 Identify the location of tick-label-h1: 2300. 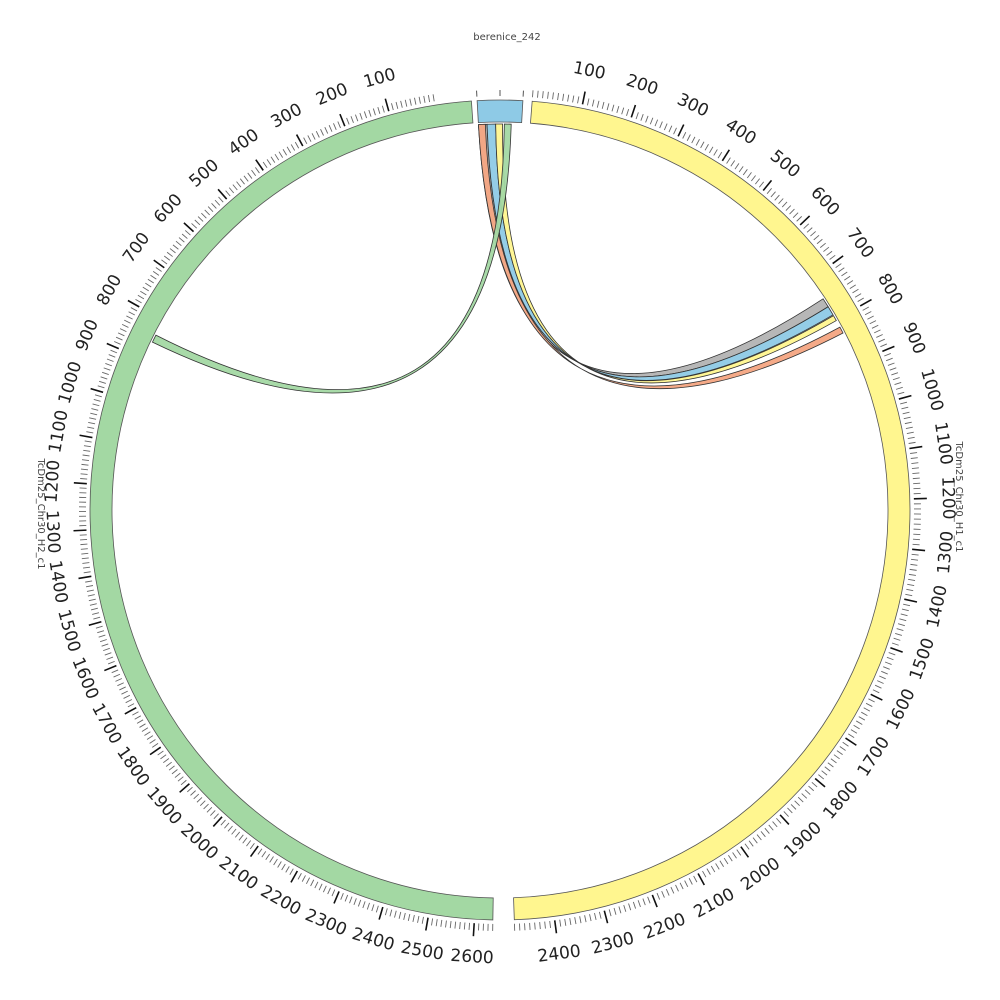
(612, 943).